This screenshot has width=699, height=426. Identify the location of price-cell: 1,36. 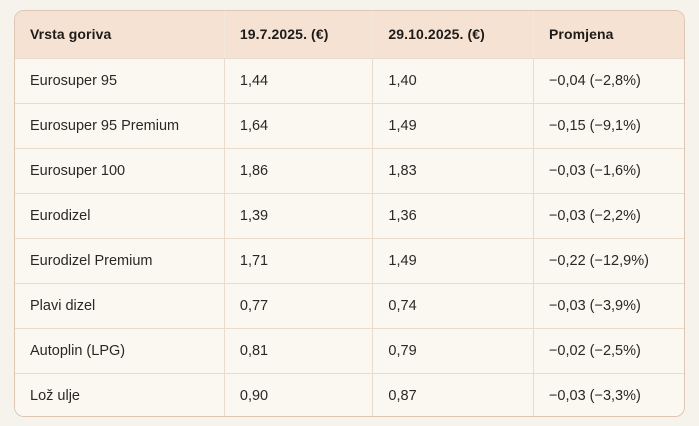
(453, 216).